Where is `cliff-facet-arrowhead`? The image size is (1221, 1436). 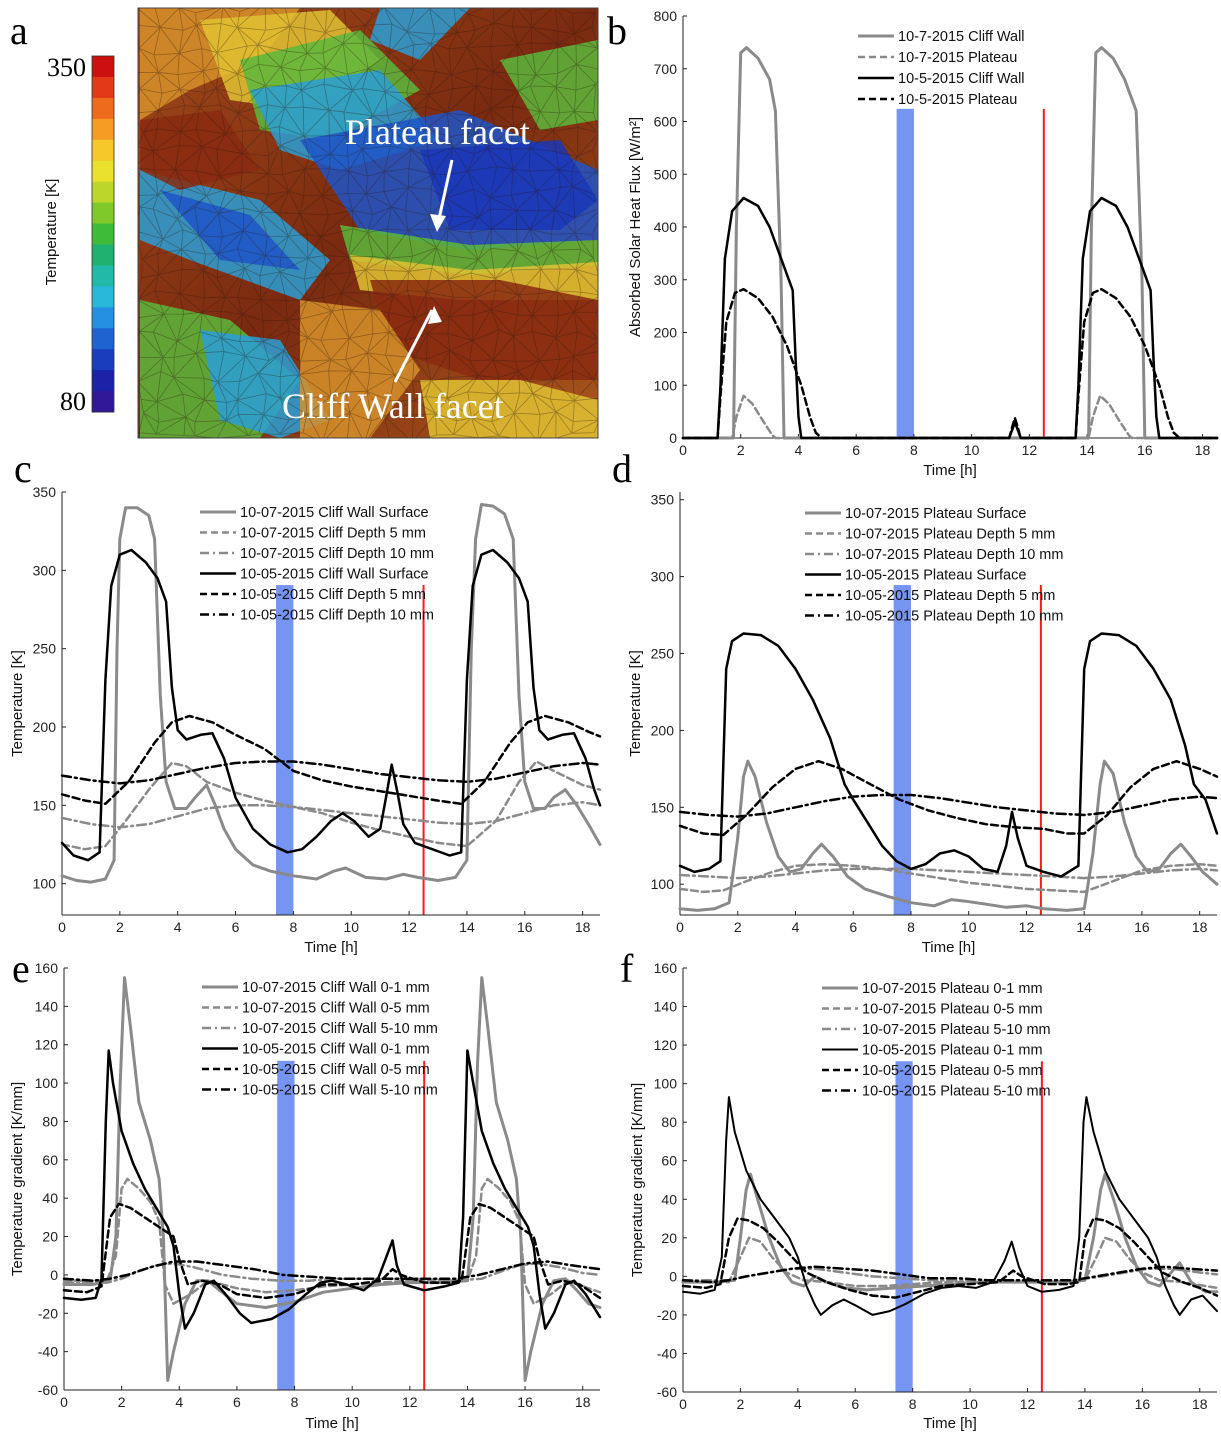
cliff-facet-arrowhead is located at coordinates (435, 315).